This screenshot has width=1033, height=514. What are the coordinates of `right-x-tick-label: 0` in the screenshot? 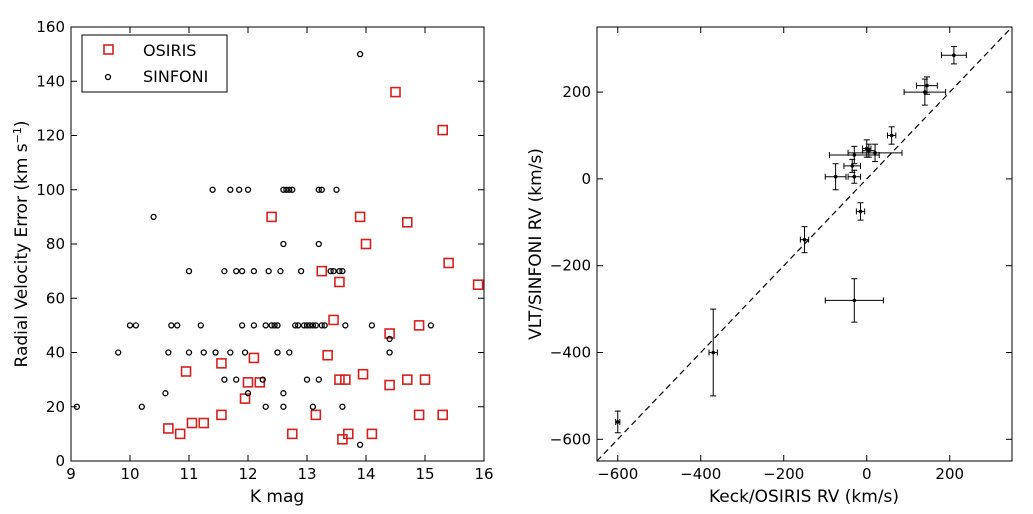 It's located at (867, 474).